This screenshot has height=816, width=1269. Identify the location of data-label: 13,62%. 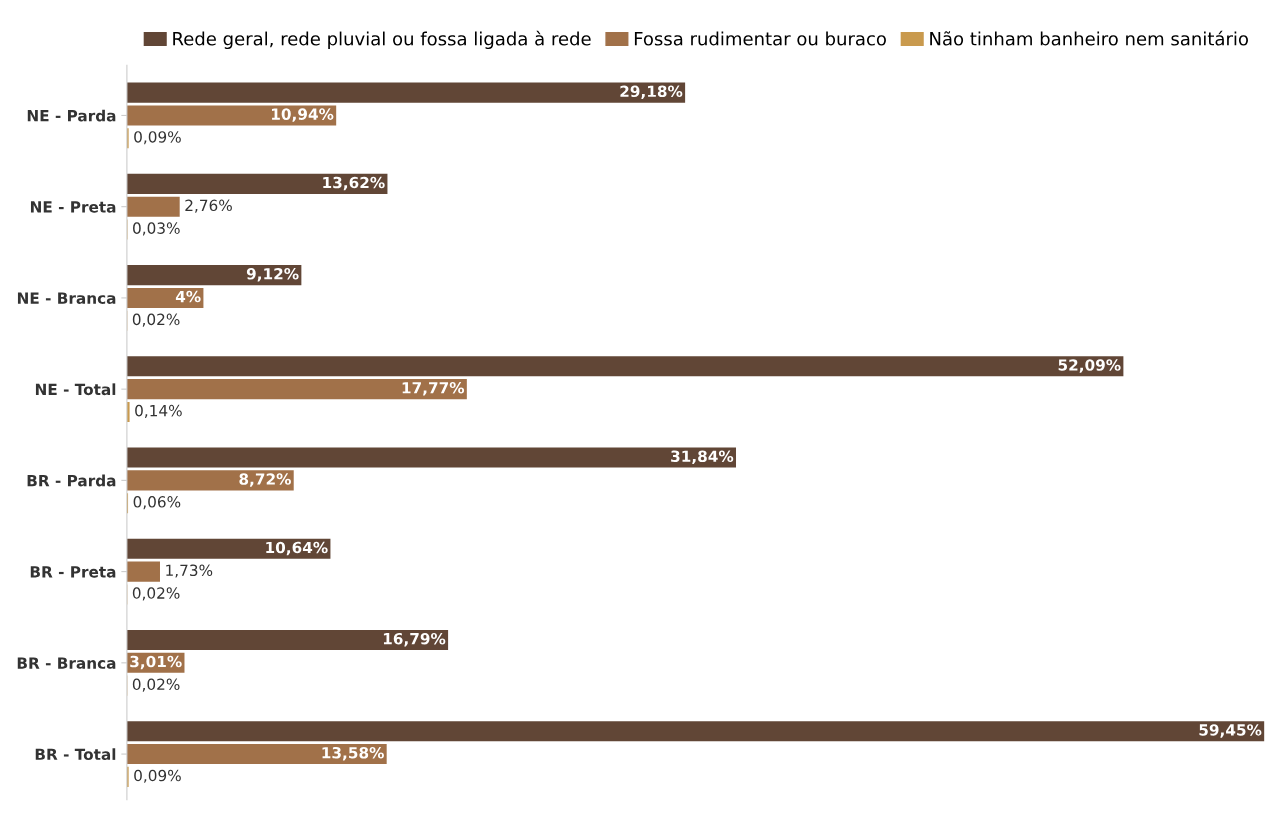
(354, 183).